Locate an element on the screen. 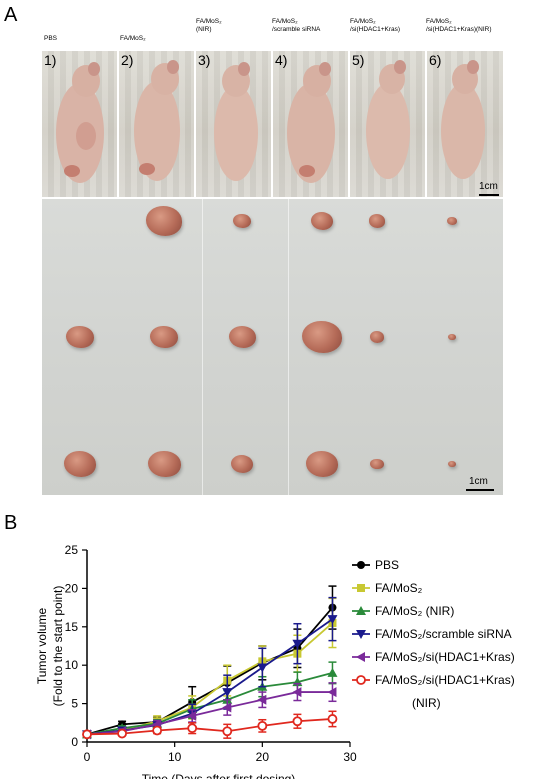 This screenshot has width=547, height=779. panel-number-2: 2) is located at coordinates (127, 60).